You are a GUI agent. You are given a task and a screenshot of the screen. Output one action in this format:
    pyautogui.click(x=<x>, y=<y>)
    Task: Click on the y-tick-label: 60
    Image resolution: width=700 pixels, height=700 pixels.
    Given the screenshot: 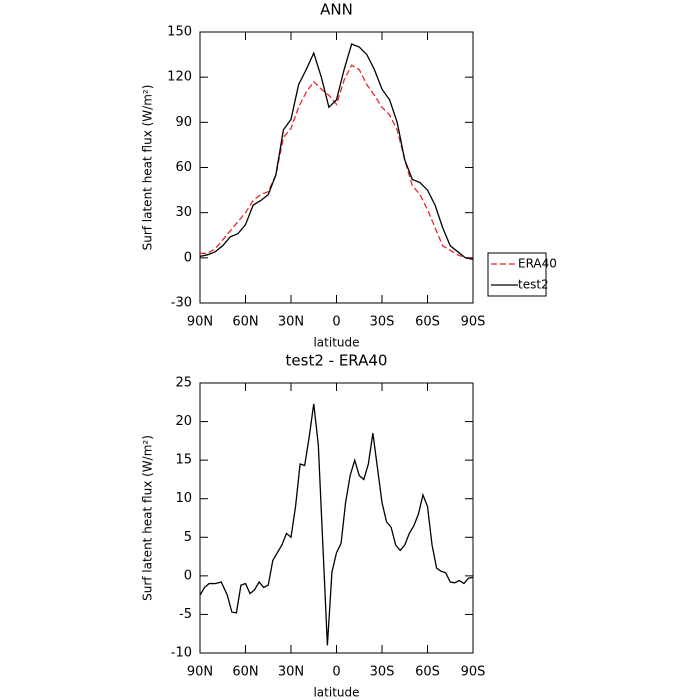 What is the action you would take?
    pyautogui.click(x=183, y=167)
    